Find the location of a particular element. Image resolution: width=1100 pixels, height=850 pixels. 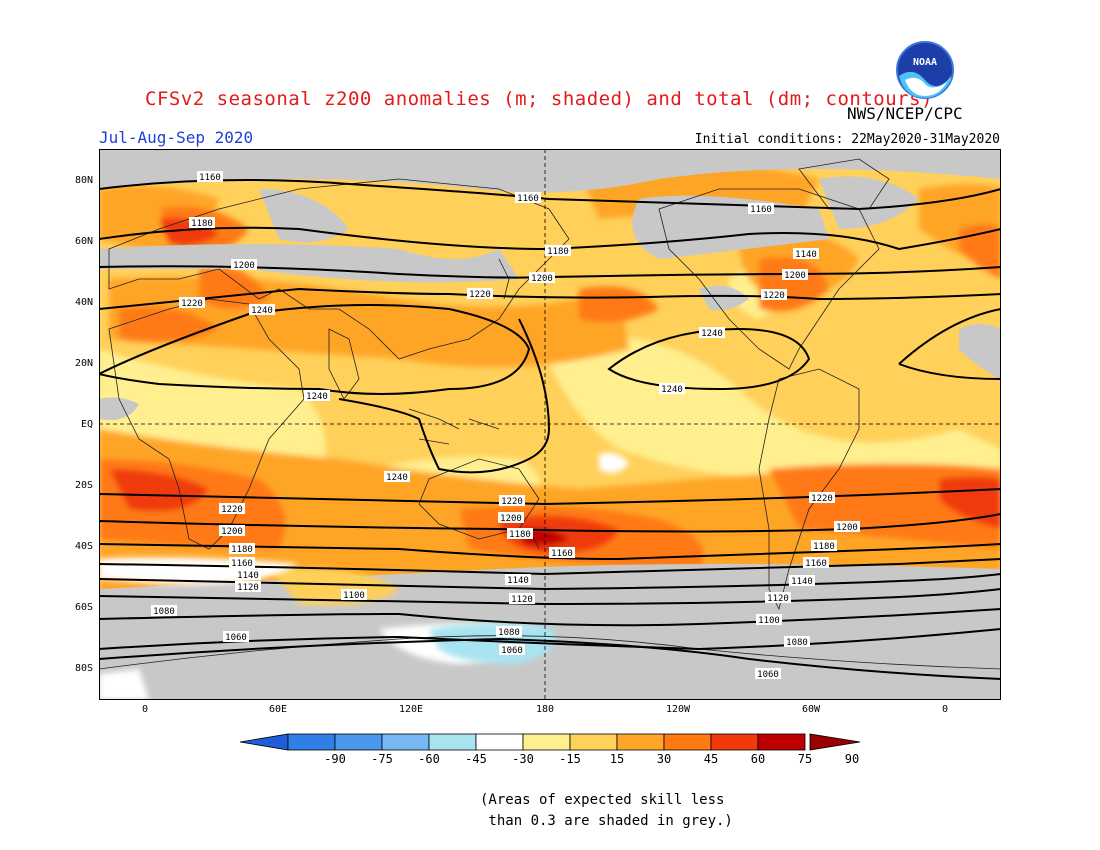

lat-label-60s: 60S is located at coordinates (83, 607).